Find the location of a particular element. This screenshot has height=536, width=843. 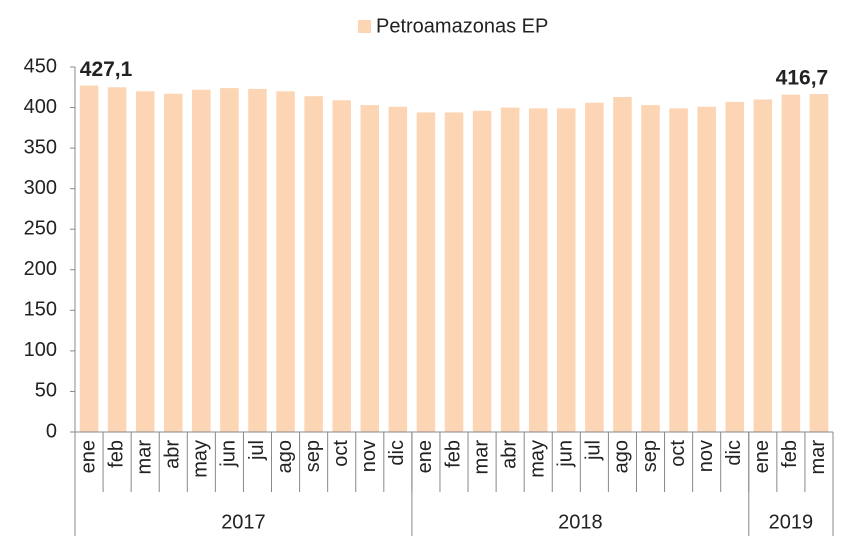

y-tick-label: 50 is located at coordinates (46, 391).